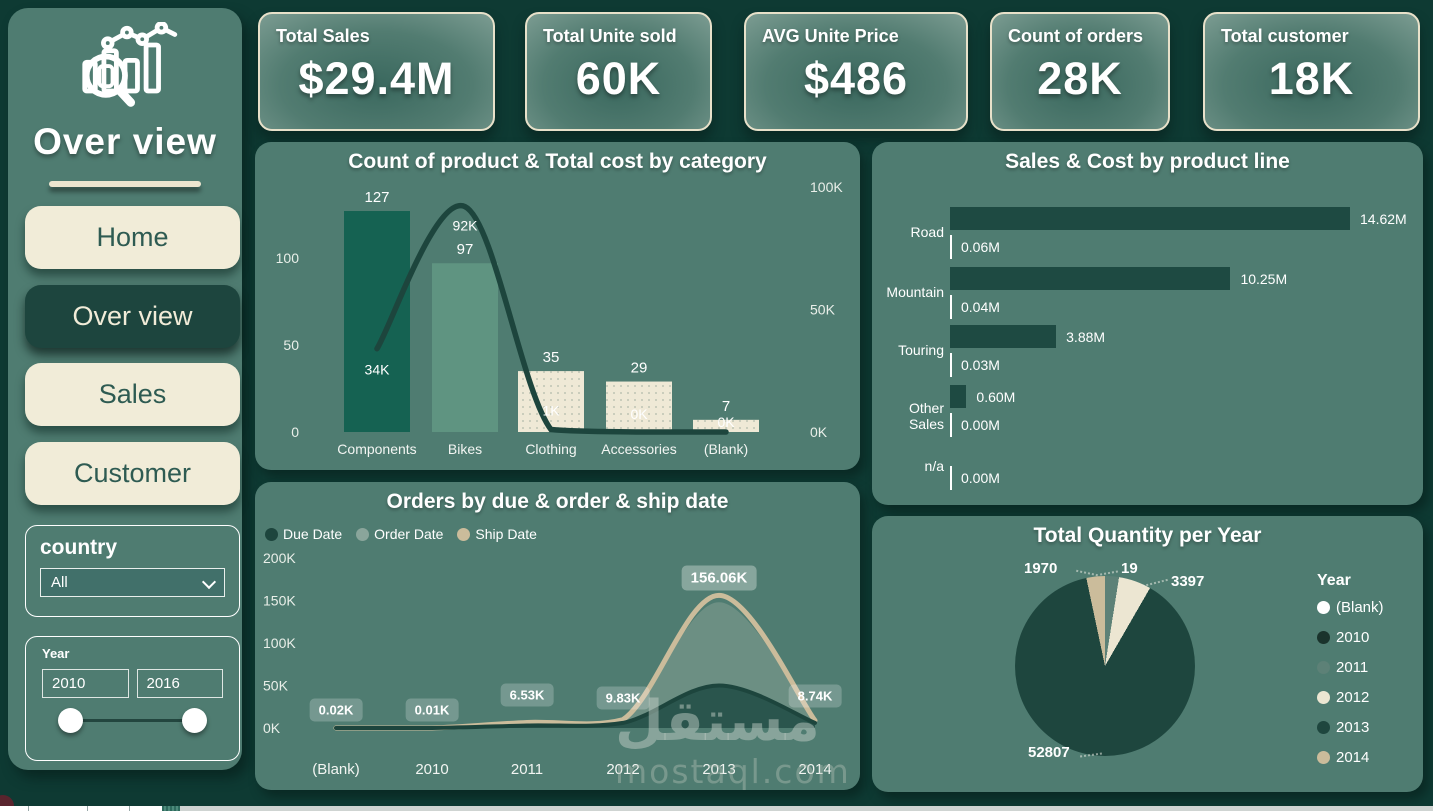 Image resolution: width=1433 pixels, height=811 pixels. I want to click on kpi-card-order-count: Count of orders 28K, so click(1080, 71).